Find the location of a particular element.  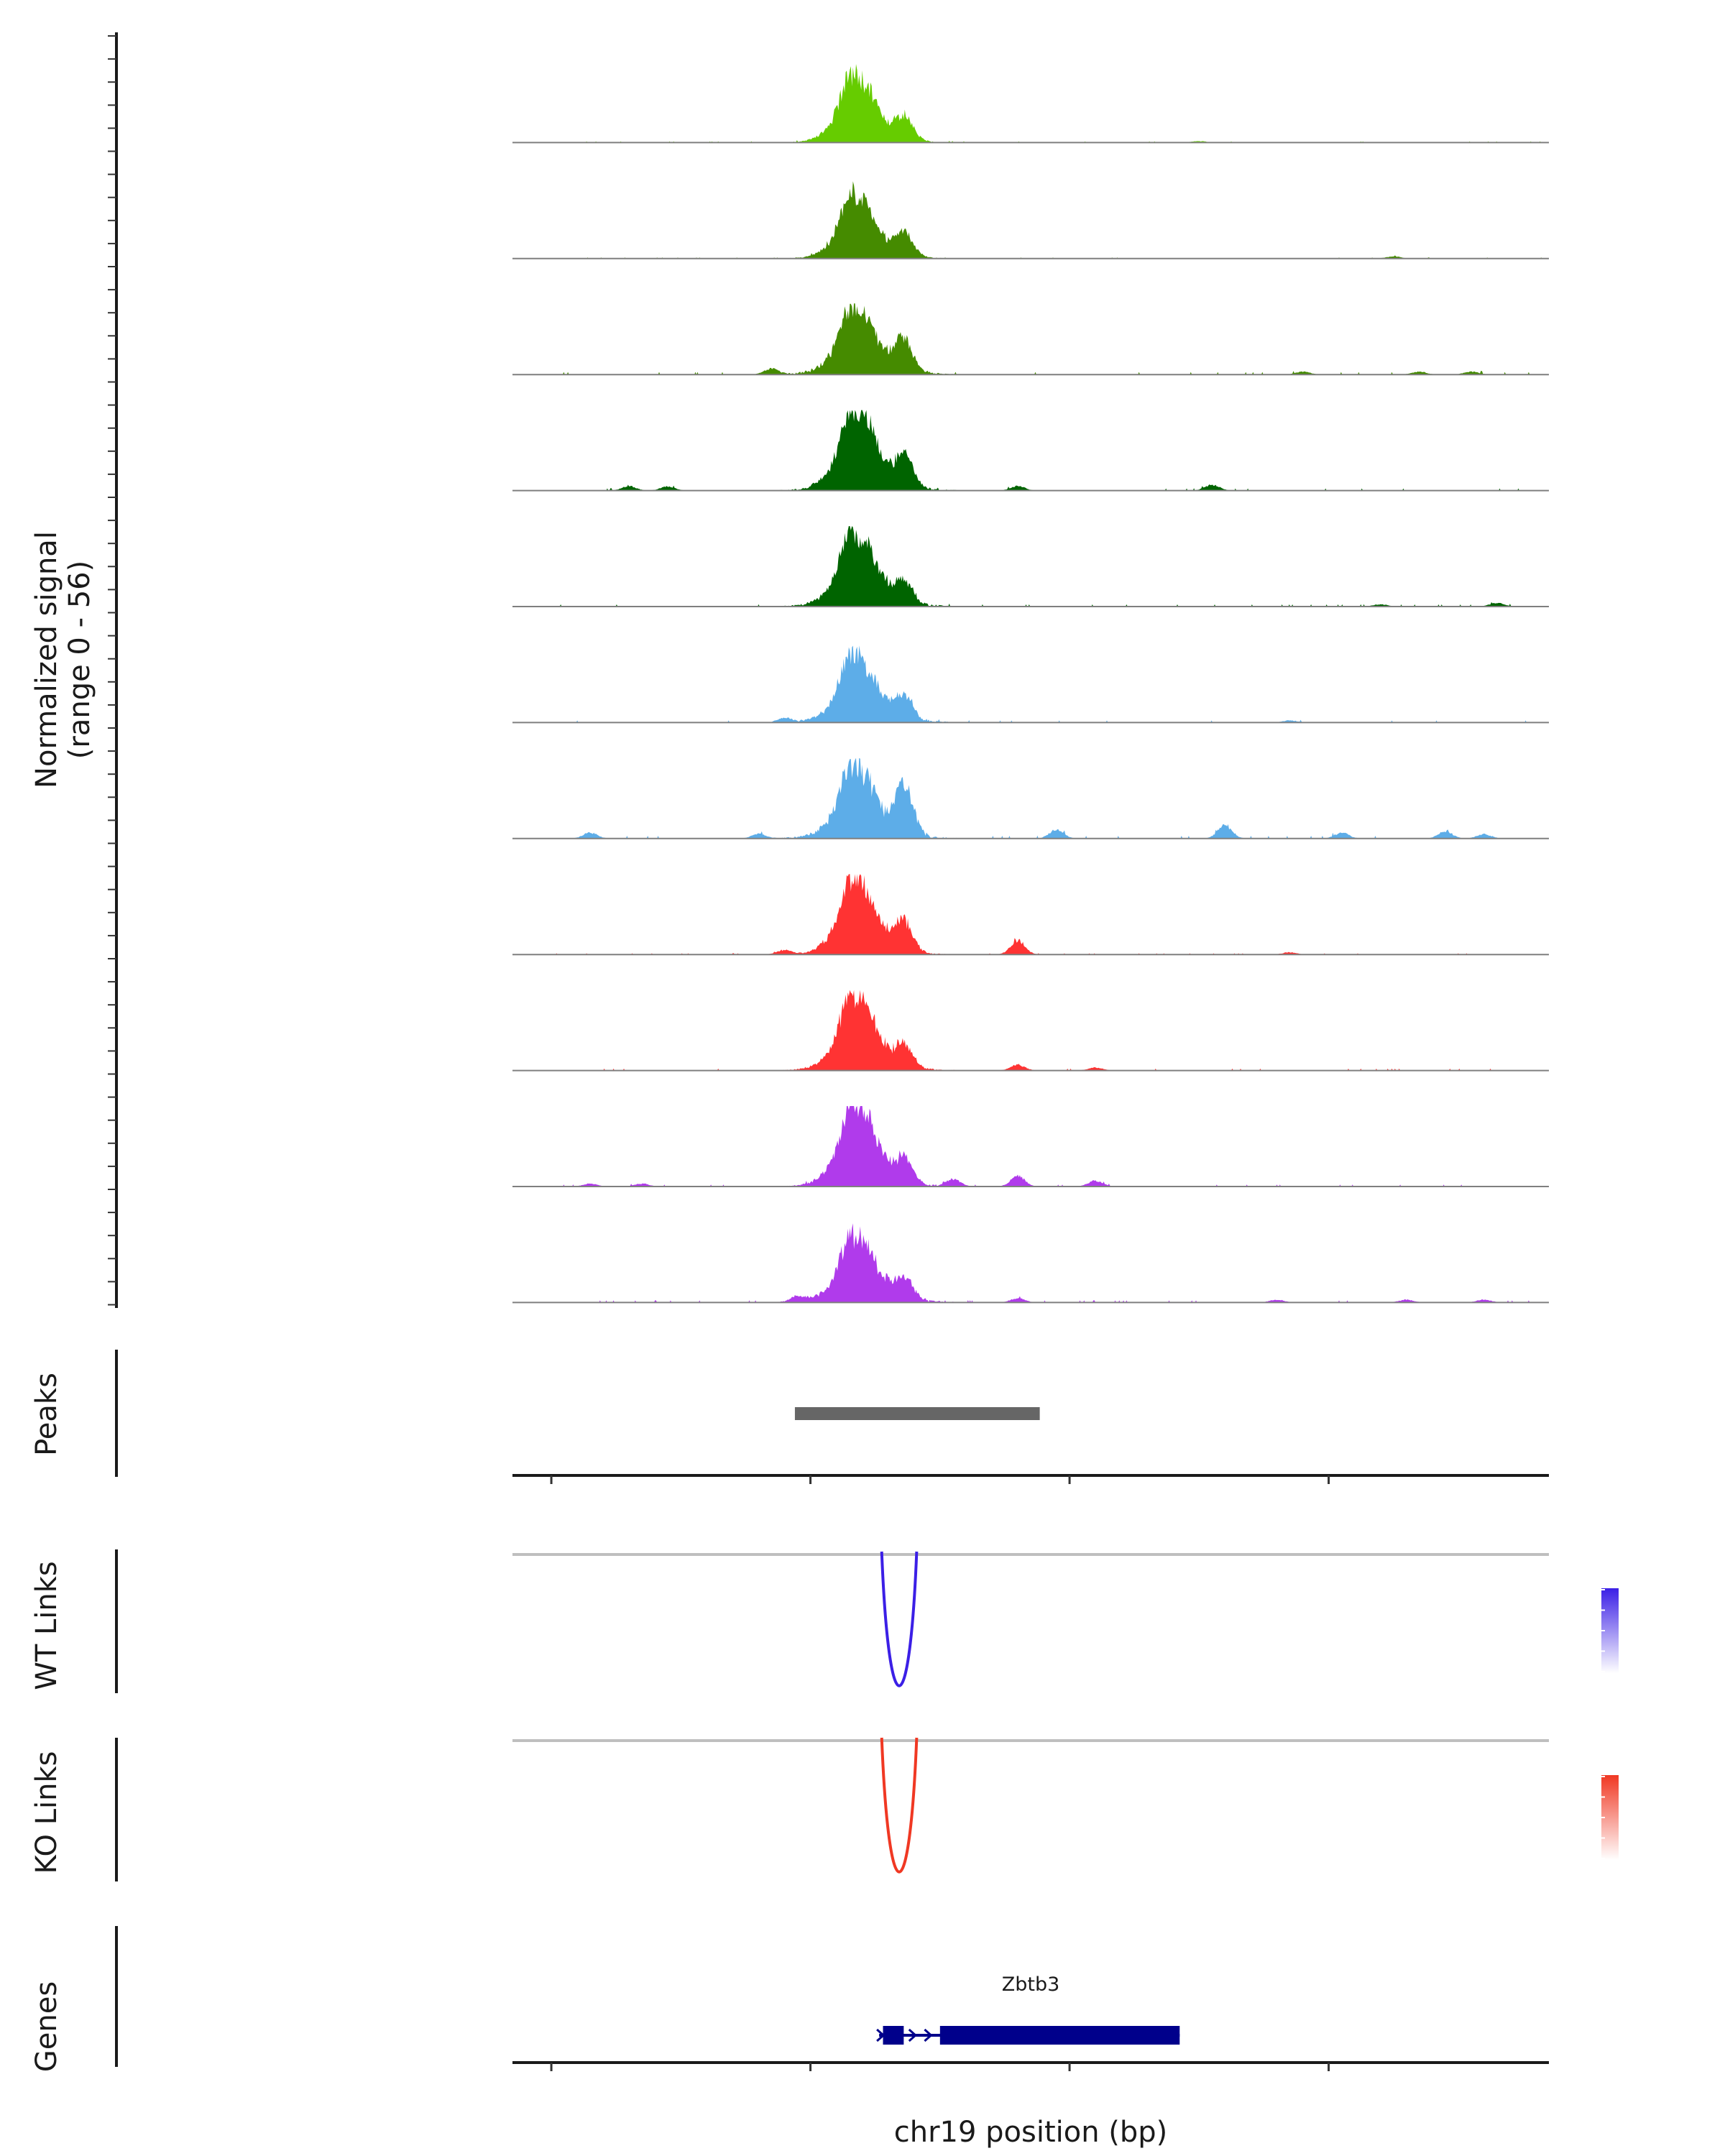

ko-links-track-label: KO Links is located at coordinates (46, 1812).